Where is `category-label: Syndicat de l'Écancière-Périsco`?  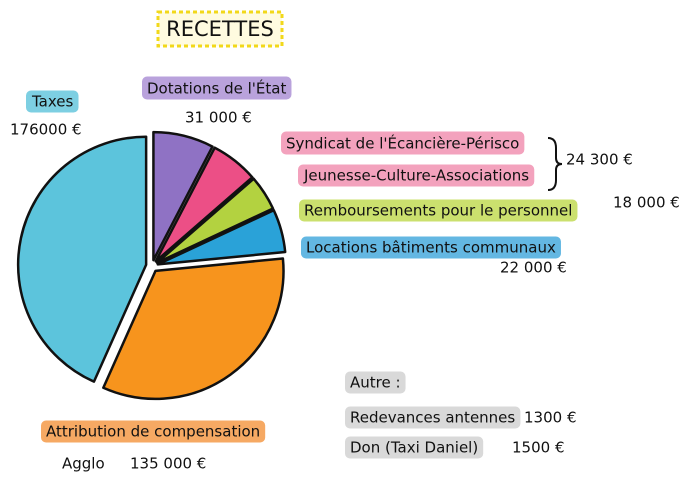 category-label: Syndicat de l'Écancière-Périsco is located at coordinates (402, 143).